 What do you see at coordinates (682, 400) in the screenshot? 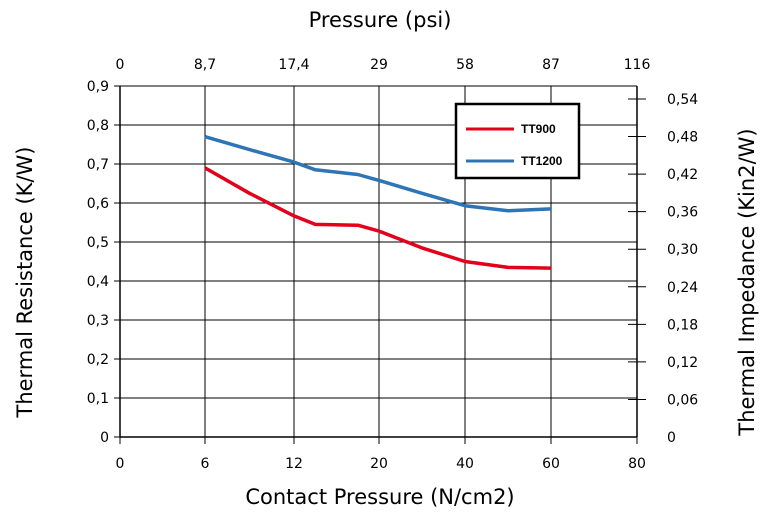
I see `y2-tick-label: 0,06` at bounding box center [682, 400].